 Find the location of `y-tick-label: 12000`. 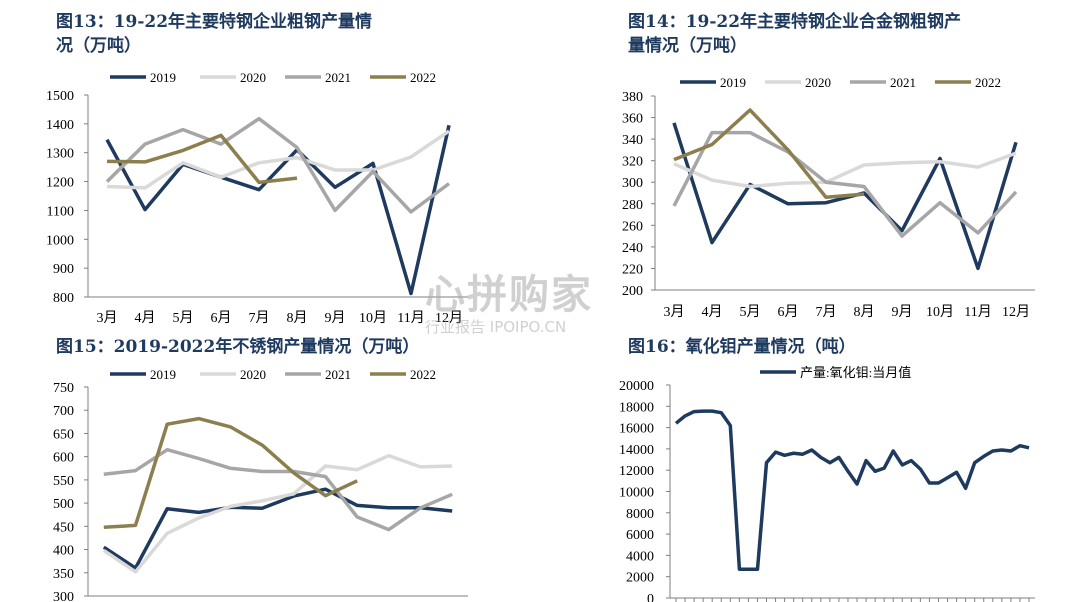

y-tick-label: 12000 is located at coordinates (636, 471).